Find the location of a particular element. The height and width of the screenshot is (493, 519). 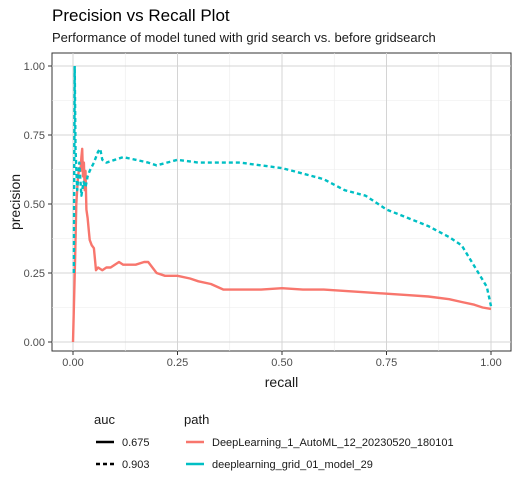

y-tick-label: 0.75 is located at coordinates (34, 136).